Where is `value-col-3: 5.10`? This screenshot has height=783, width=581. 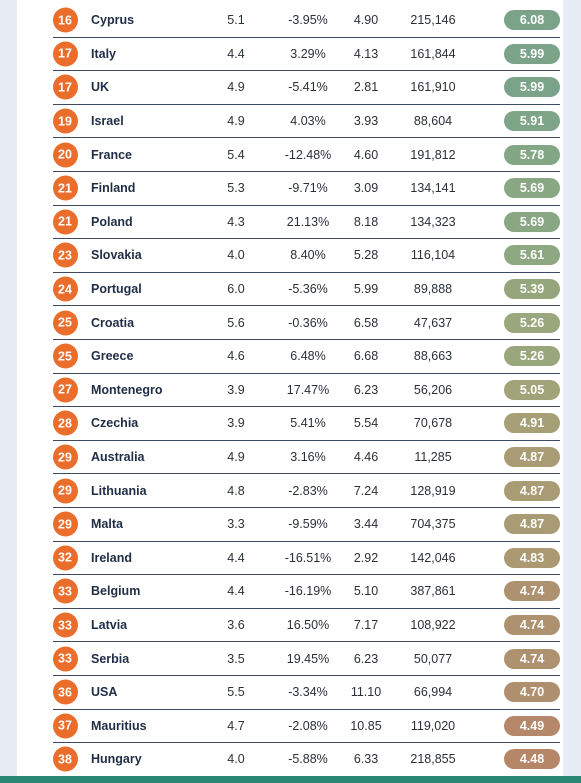 value-col-3: 5.10 is located at coordinates (366, 591).